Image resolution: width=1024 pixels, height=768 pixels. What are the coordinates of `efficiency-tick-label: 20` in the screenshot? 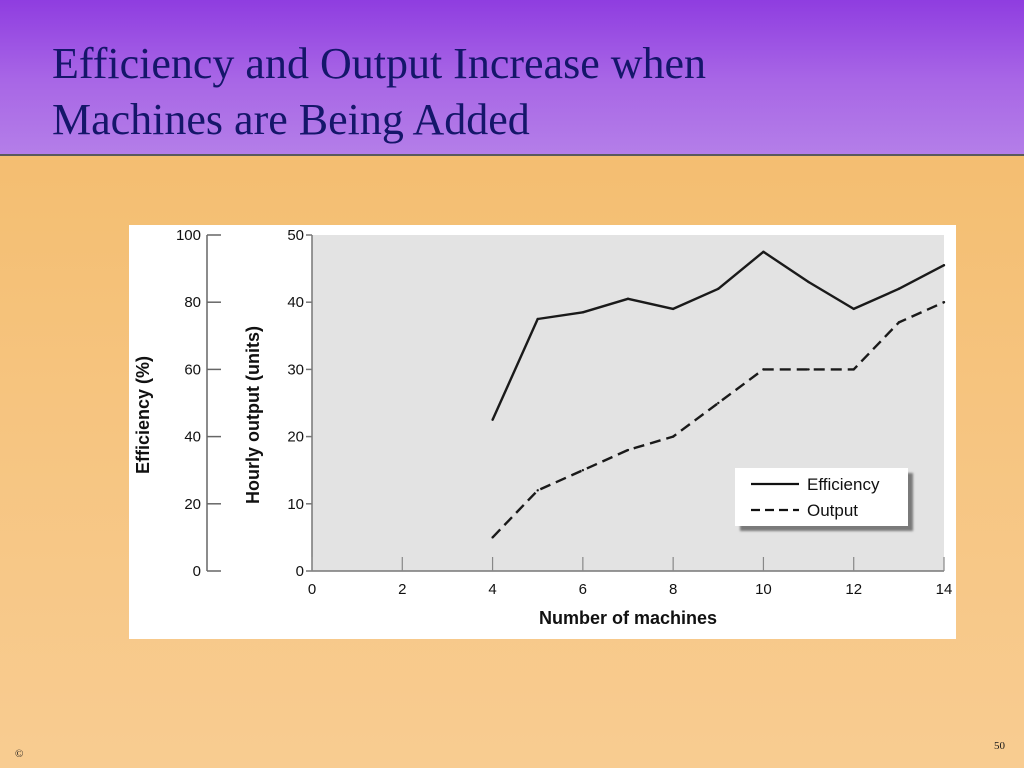 It's located at (192, 504).